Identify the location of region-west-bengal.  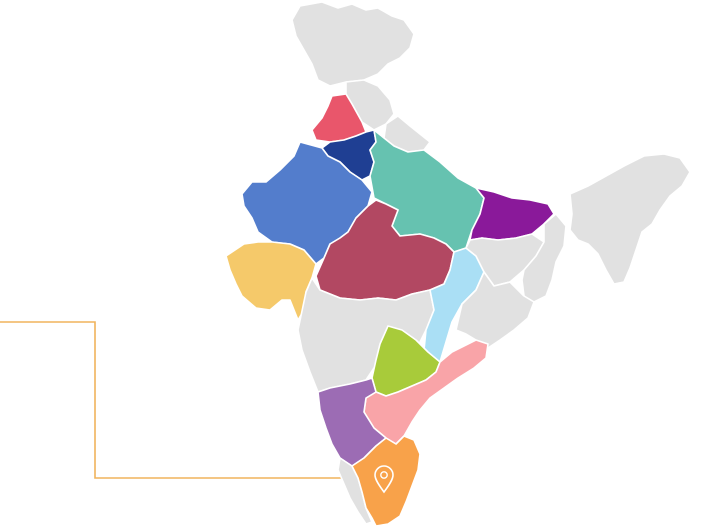
(544, 258).